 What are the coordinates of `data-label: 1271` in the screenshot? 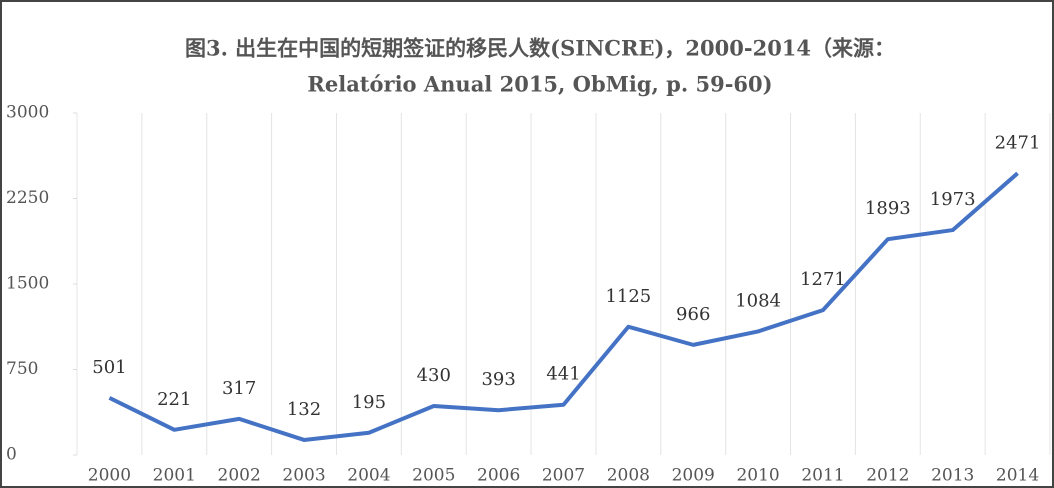 It's located at (823, 279).